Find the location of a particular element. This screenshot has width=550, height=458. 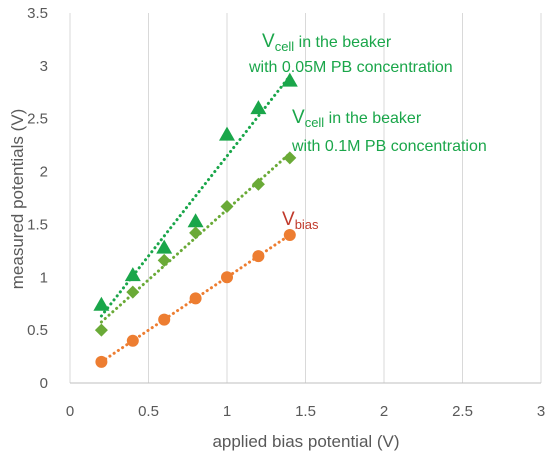

x-tick-label-3: 1.5 is located at coordinates (305, 411).